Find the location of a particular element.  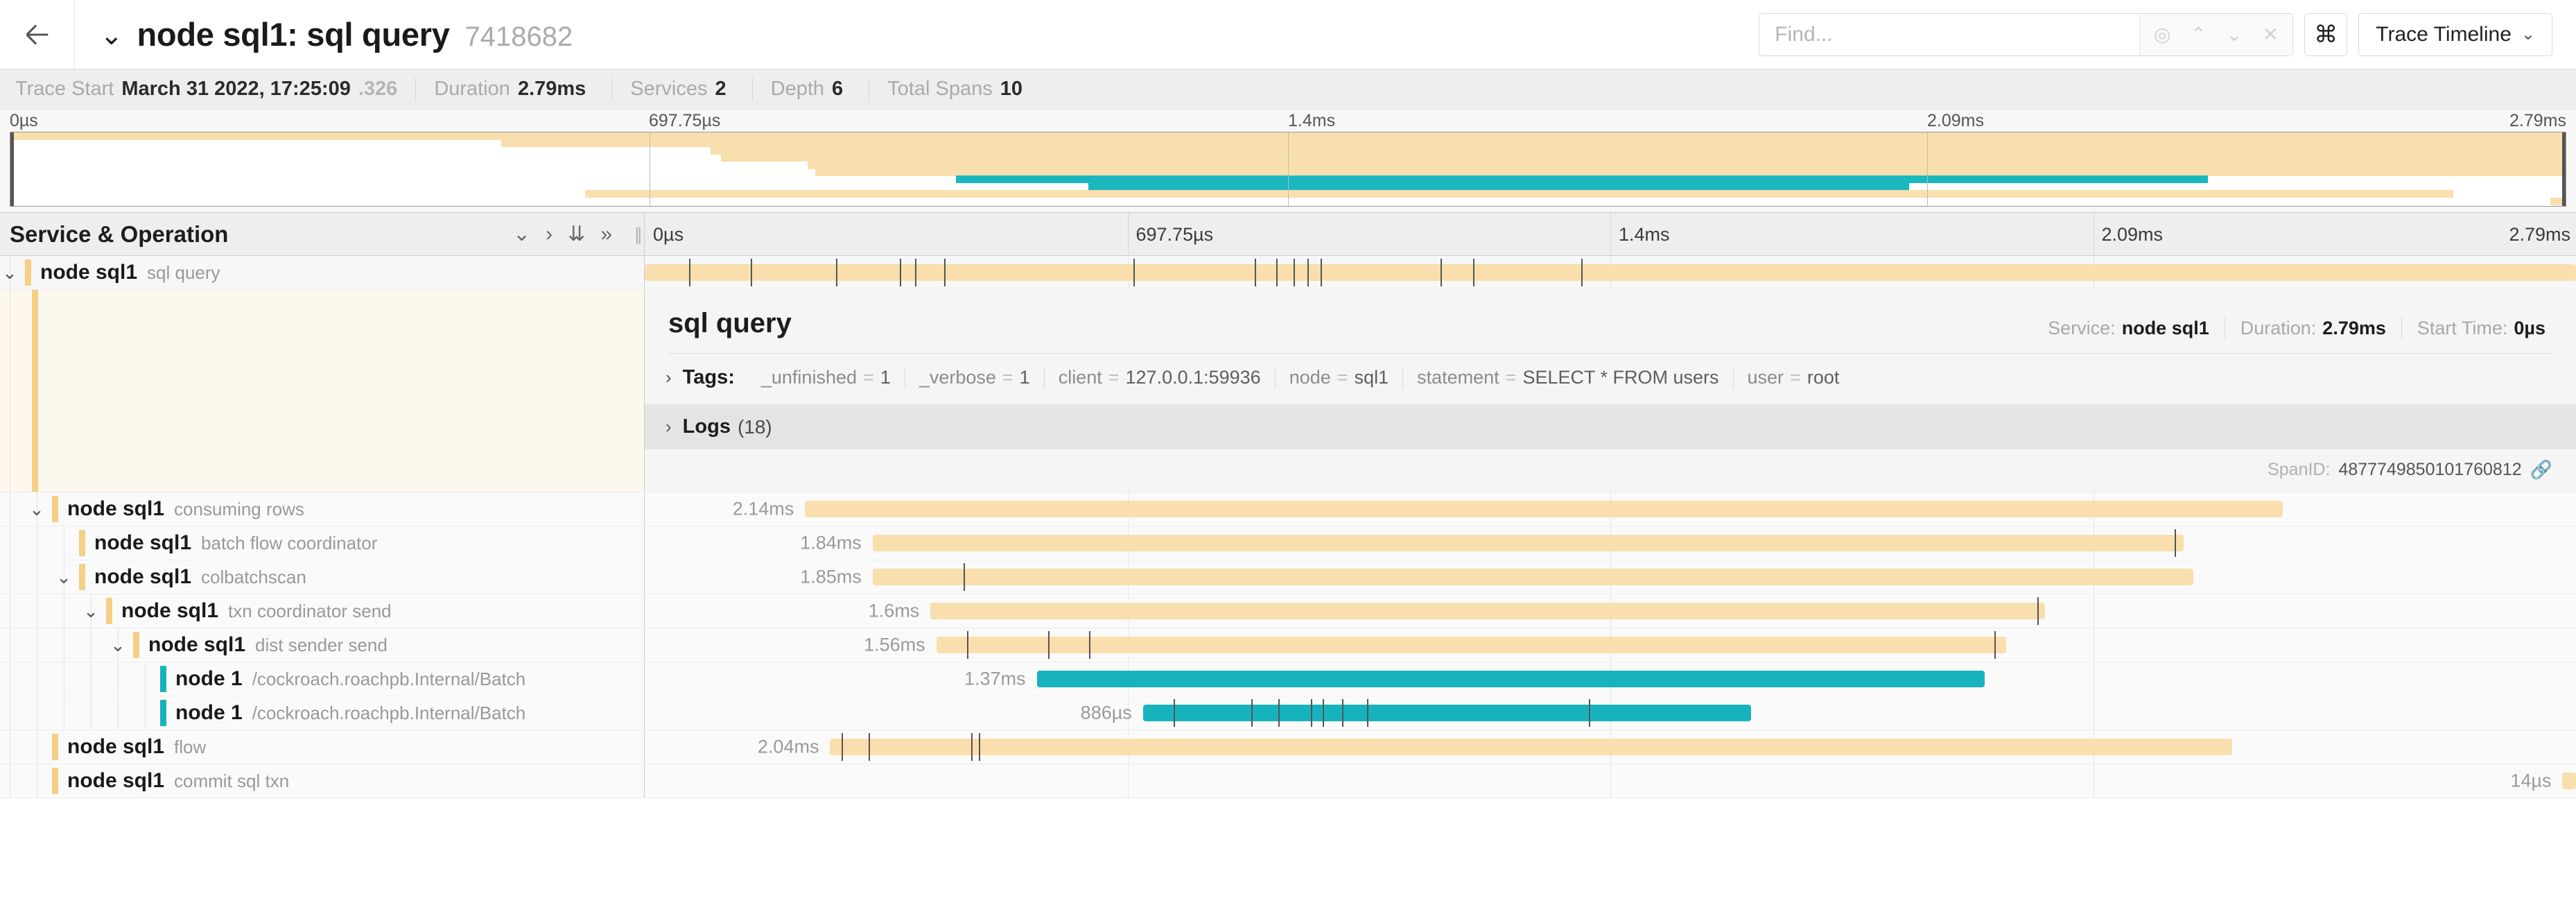

span-row-label-cell: ⌄ node sql1 consuming rows is located at coordinates (322, 509).